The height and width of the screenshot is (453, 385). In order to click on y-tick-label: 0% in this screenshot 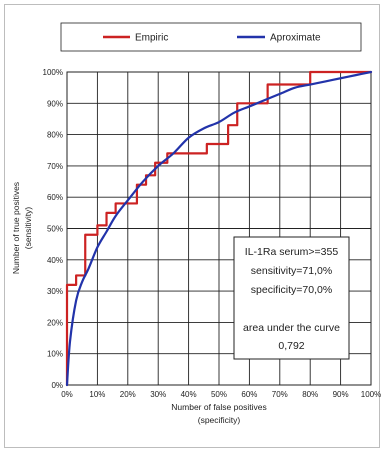, I will do `click(57, 385)`.